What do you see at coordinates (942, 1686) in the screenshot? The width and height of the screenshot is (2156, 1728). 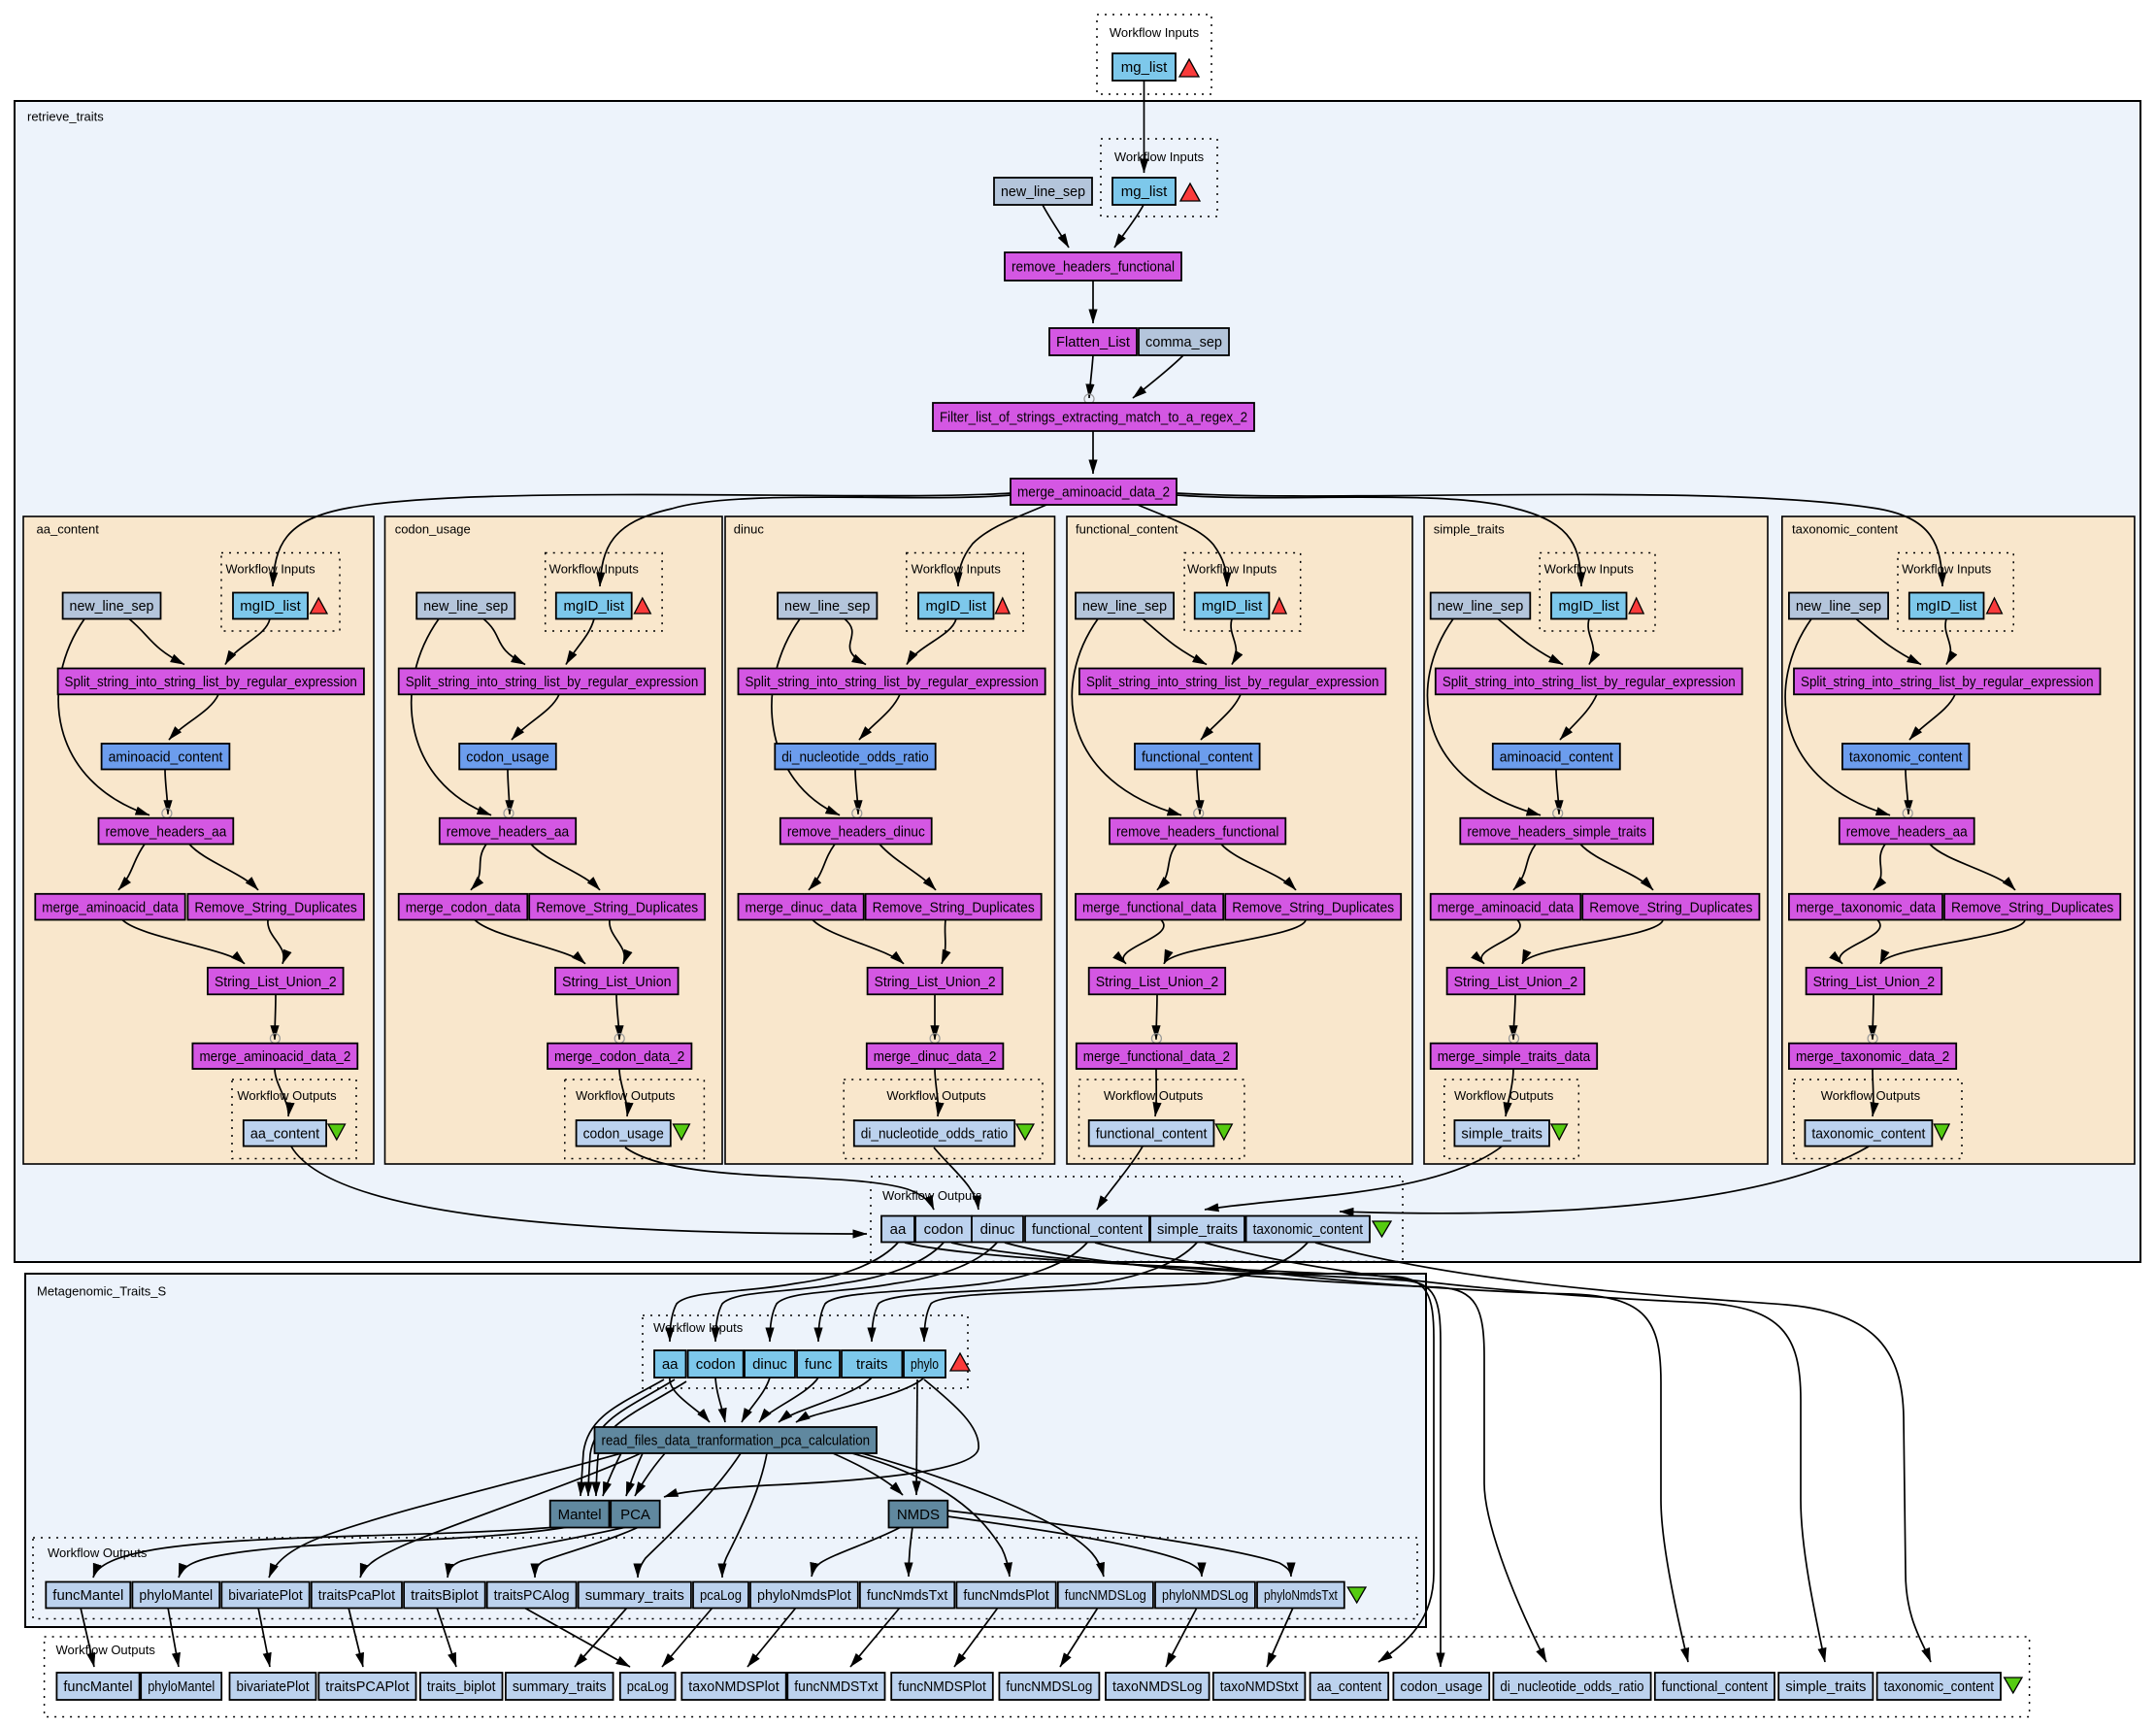 I see `svg-text: funcNMDSPlot` at bounding box center [942, 1686].